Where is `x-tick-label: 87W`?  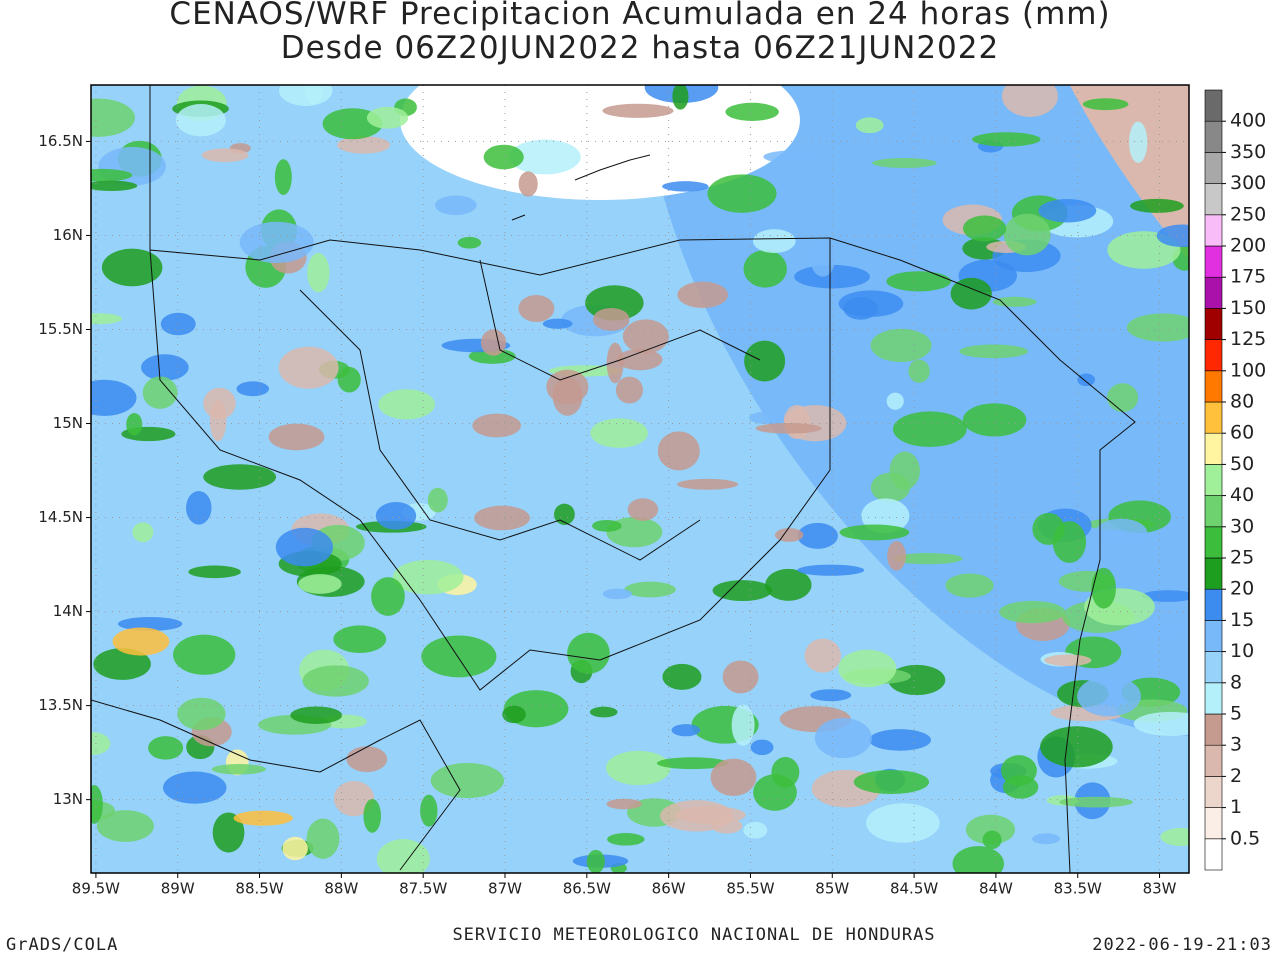 x-tick-label: 87W is located at coordinates (505, 889).